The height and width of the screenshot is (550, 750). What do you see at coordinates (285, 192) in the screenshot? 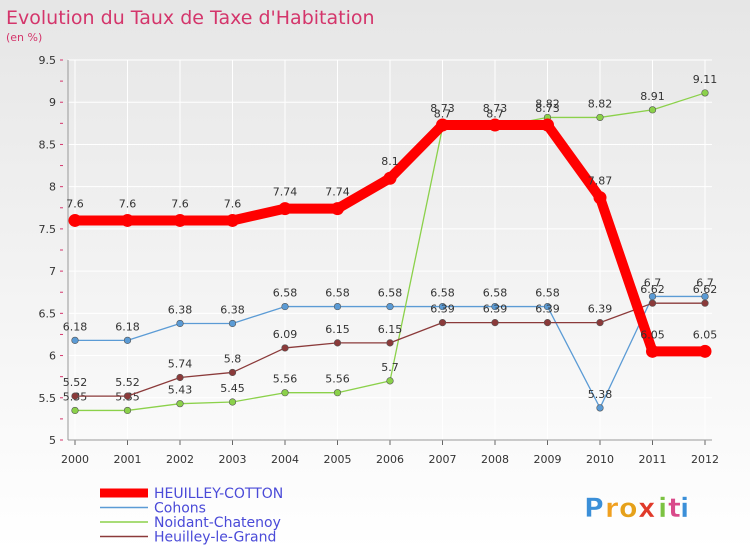
I see `data-label: 7.74` at bounding box center [285, 192].